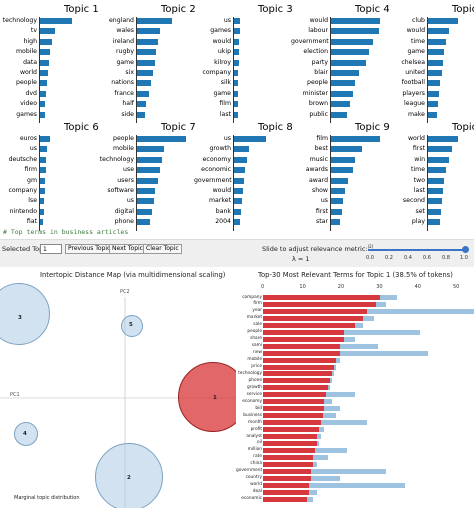 The height and width of the screenshot is (508, 474). I want to click on term-label: world, so click(256, 485).